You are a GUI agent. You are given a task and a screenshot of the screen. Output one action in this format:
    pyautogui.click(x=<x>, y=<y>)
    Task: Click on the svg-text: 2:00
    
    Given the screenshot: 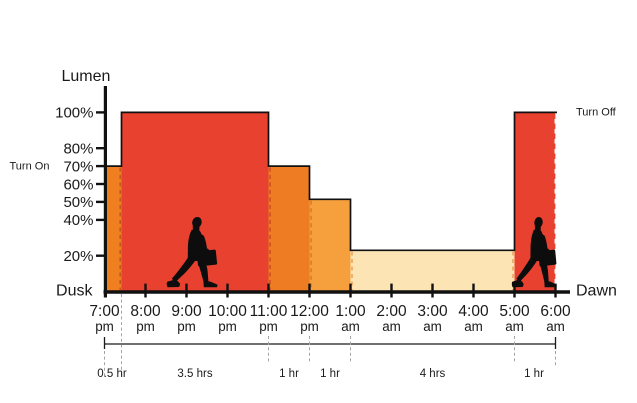 What is the action you would take?
    pyautogui.click(x=391, y=311)
    